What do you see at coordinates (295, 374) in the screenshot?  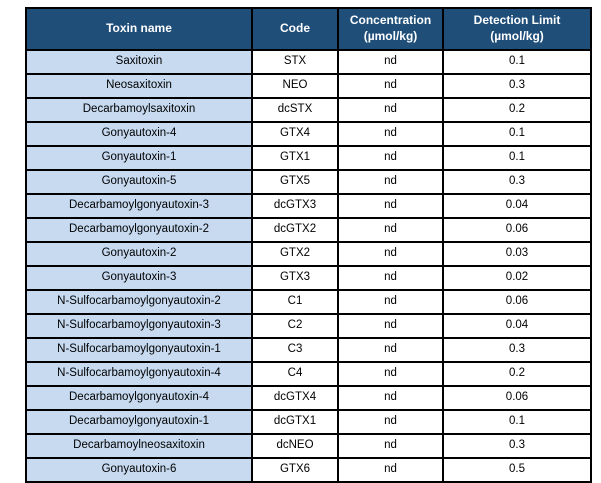 I see `code-cell: C4` at bounding box center [295, 374].